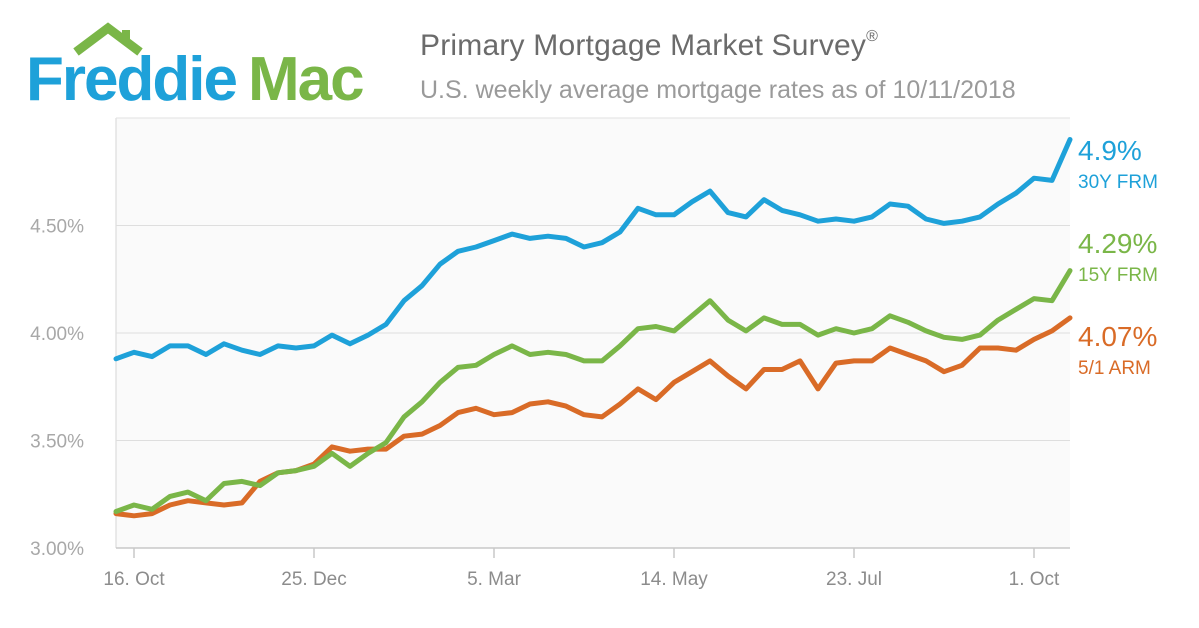 The width and height of the screenshot is (1199, 628). What do you see at coordinates (57, 334) in the screenshot?
I see `y-tick-label: 4.00%` at bounding box center [57, 334].